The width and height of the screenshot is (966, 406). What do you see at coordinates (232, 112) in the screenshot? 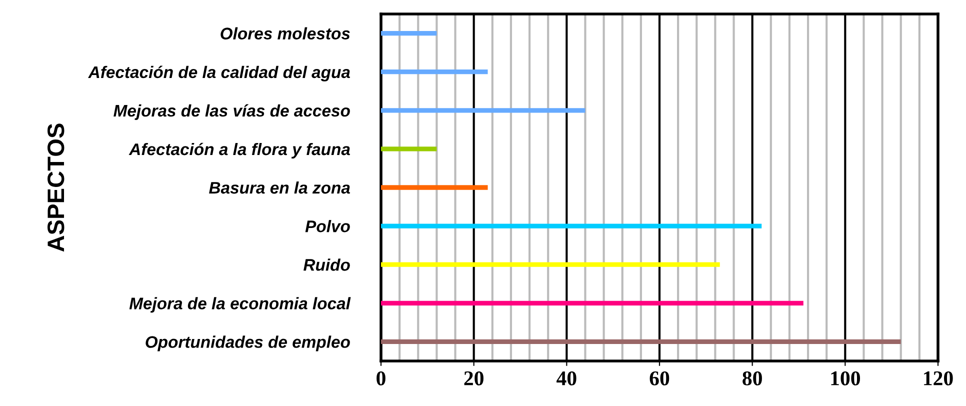
I see `y-tick-label: Mejoras de las vías de acceso` at bounding box center [232, 112].